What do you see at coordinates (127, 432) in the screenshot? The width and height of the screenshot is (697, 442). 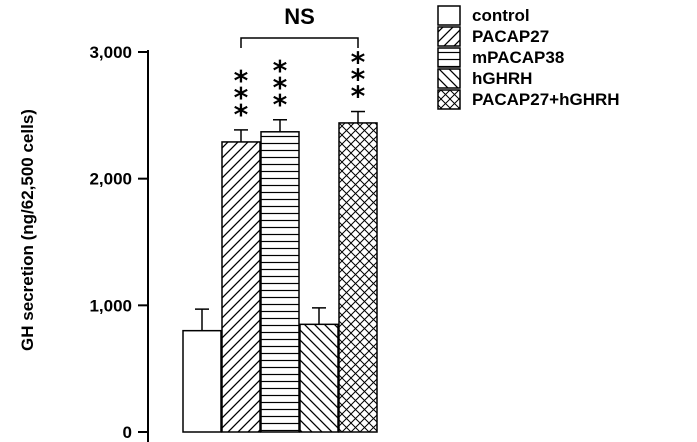 I see `y-tick-label: 0` at bounding box center [127, 432].